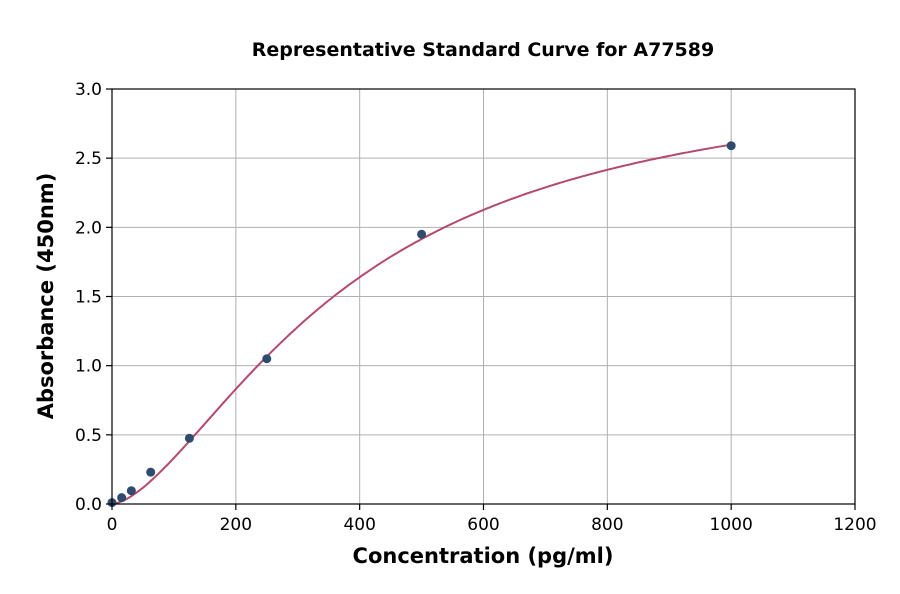 The height and width of the screenshot is (594, 900). What do you see at coordinates (483, 525) in the screenshot?
I see `x-tick-label: 600` at bounding box center [483, 525].